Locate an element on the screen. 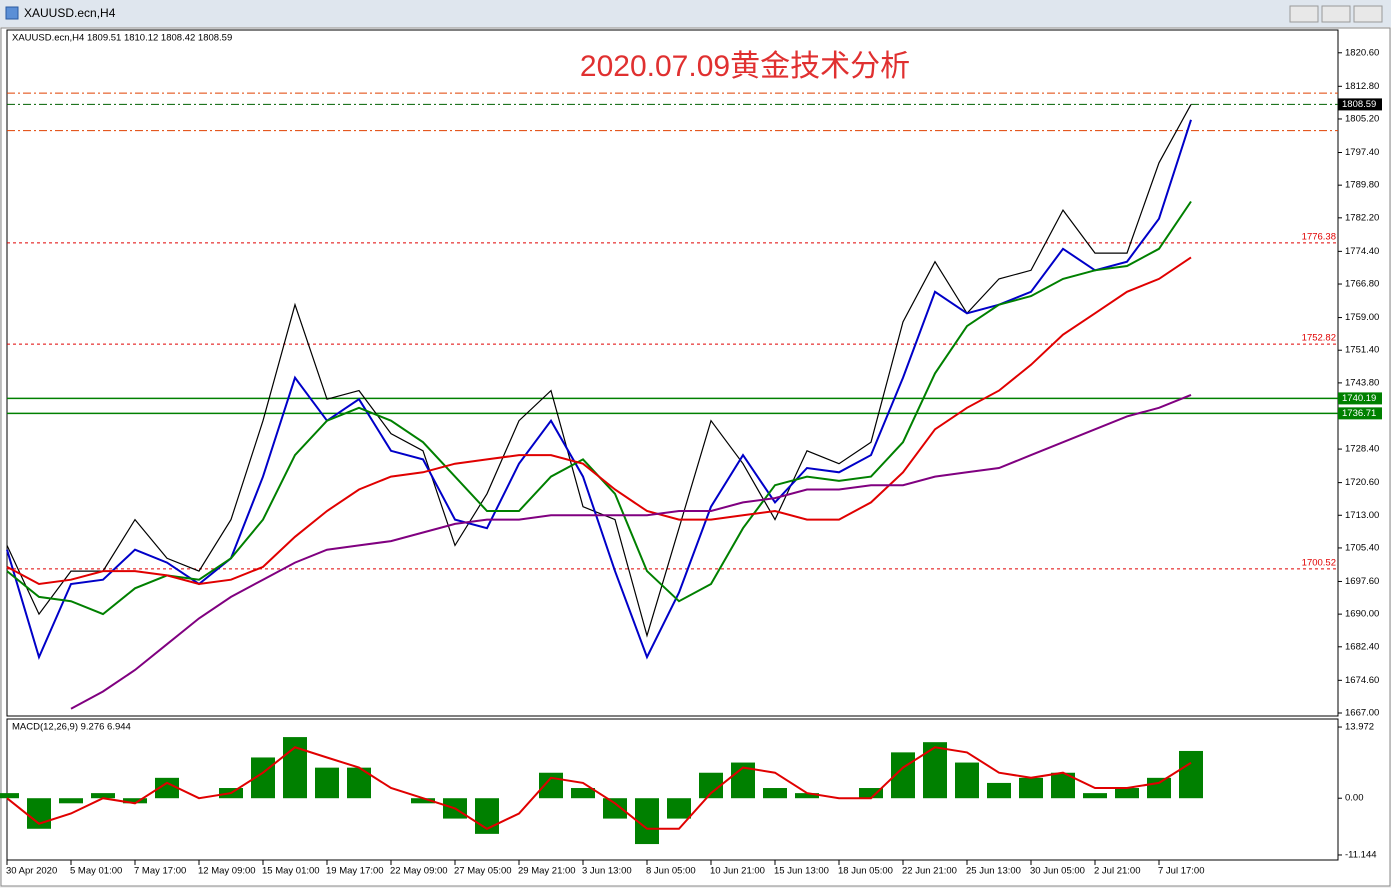  x-tick-label: 30 Jun 05:00 is located at coordinates (1057, 871).